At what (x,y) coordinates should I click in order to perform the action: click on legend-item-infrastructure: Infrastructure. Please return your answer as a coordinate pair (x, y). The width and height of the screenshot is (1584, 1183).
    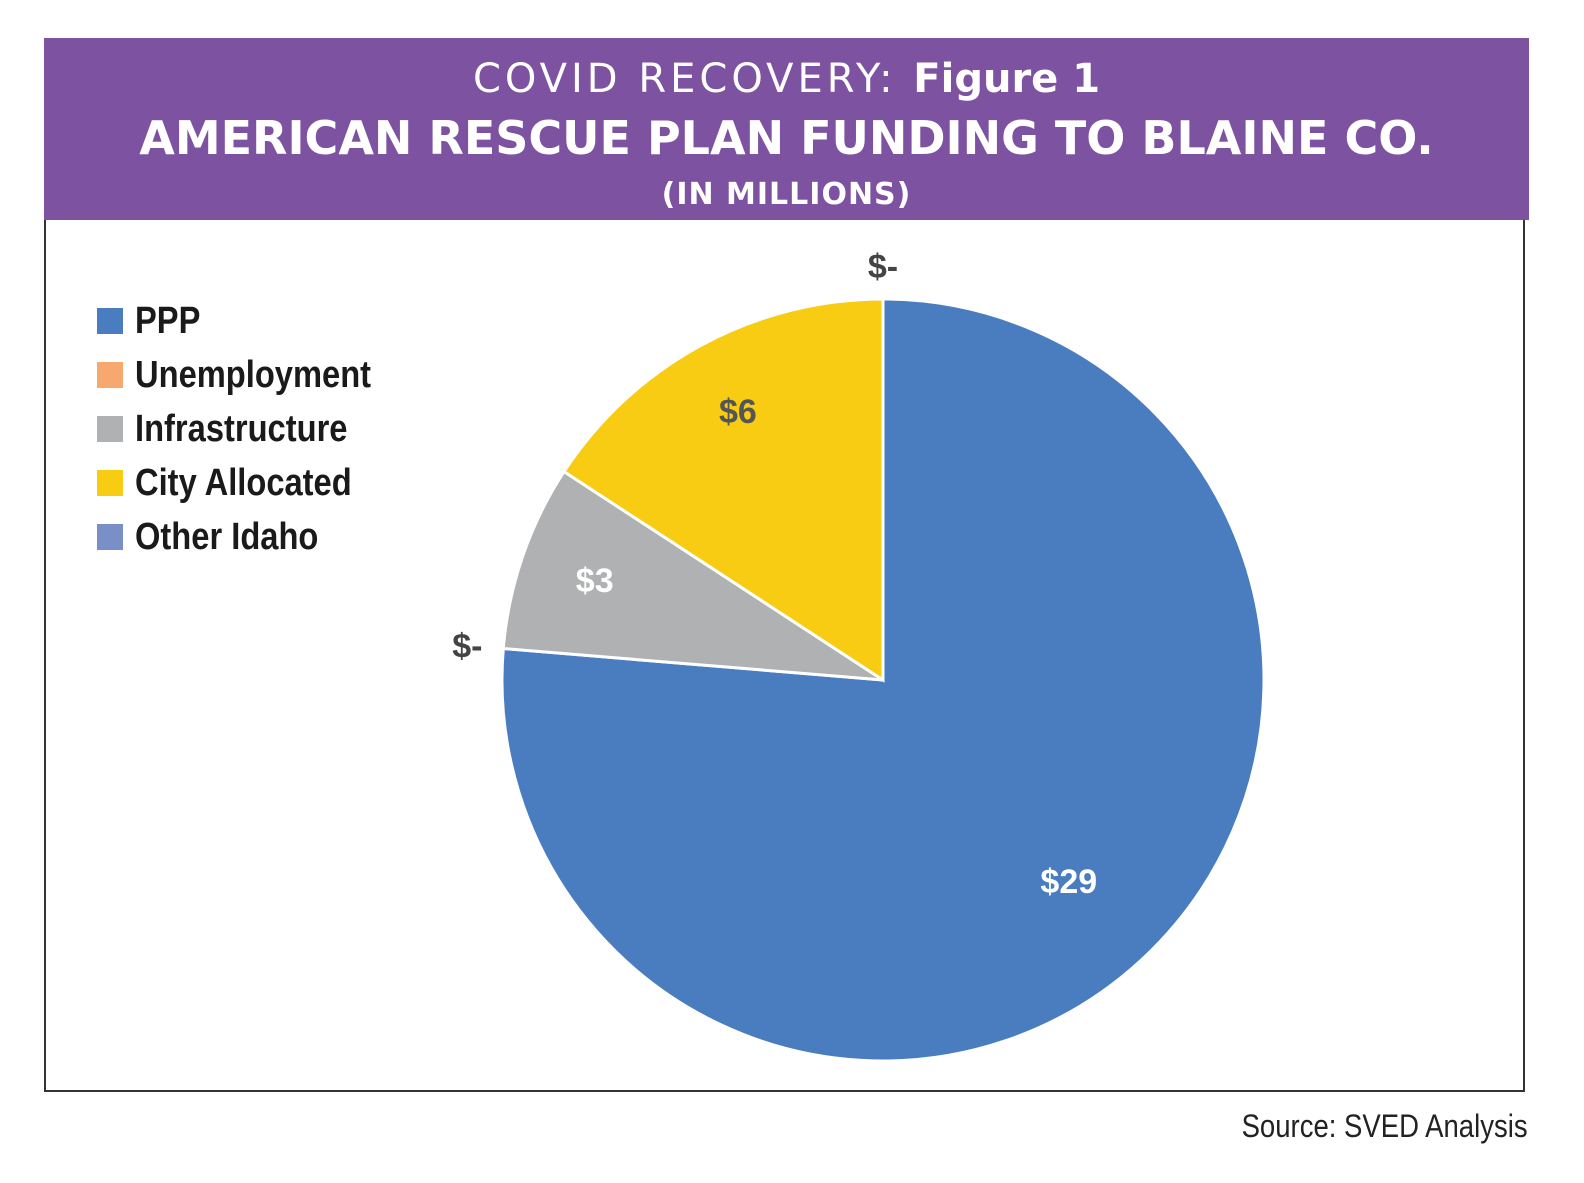
    Looking at the image, I should click on (253, 429).